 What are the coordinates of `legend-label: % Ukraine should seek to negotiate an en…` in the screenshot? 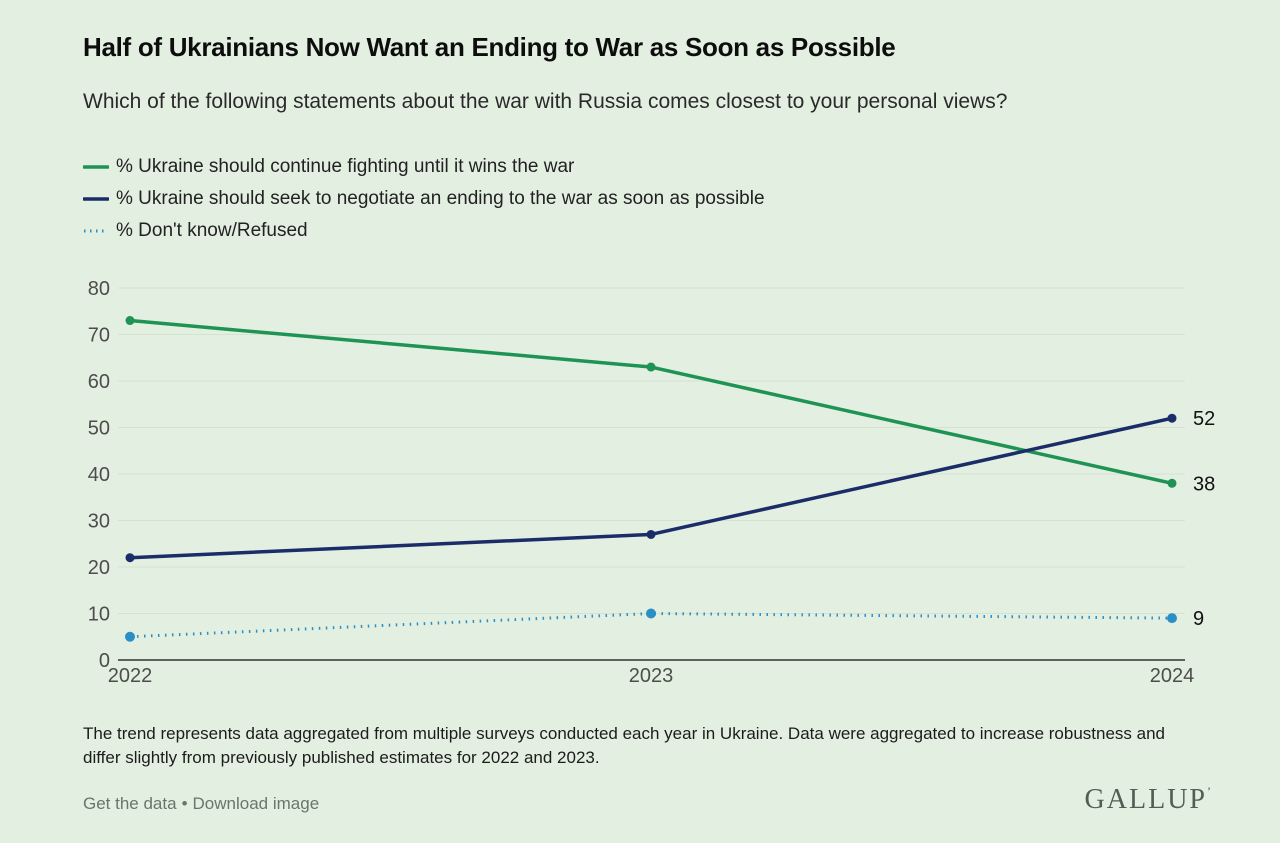 It's located at (440, 198).